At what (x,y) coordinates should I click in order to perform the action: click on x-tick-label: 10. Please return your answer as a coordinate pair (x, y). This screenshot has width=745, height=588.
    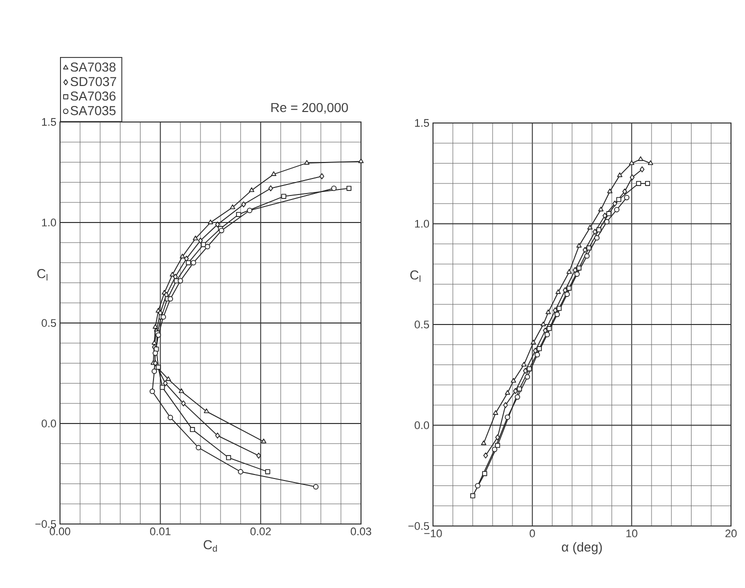
    Looking at the image, I should click on (632, 534).